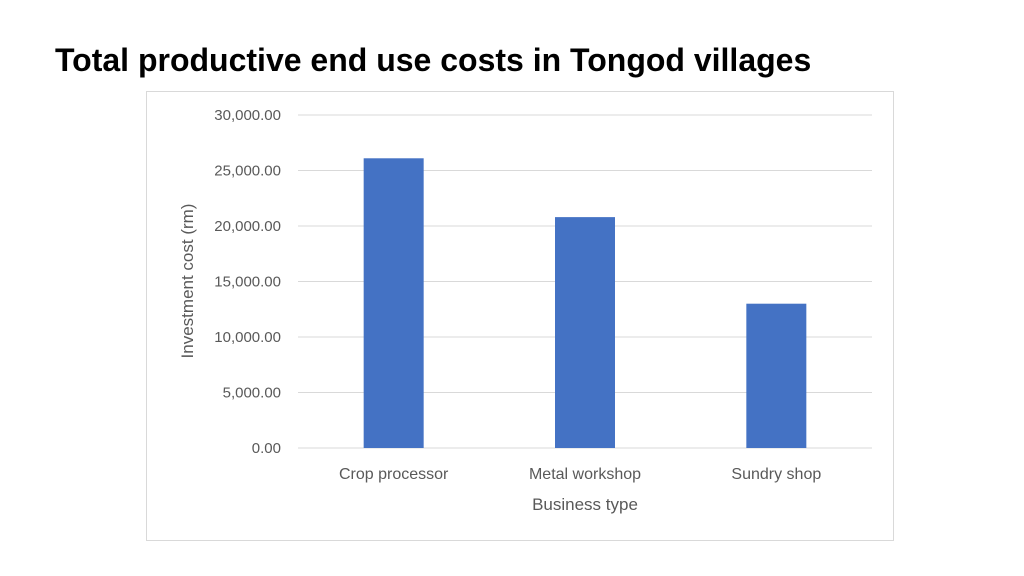 This screenshot has width=1024, height=576. What do you see at coordinates (247, 115) in the screenshot?
I see `y-tick-label: 30,000.00` at bounding box center [247, 115].